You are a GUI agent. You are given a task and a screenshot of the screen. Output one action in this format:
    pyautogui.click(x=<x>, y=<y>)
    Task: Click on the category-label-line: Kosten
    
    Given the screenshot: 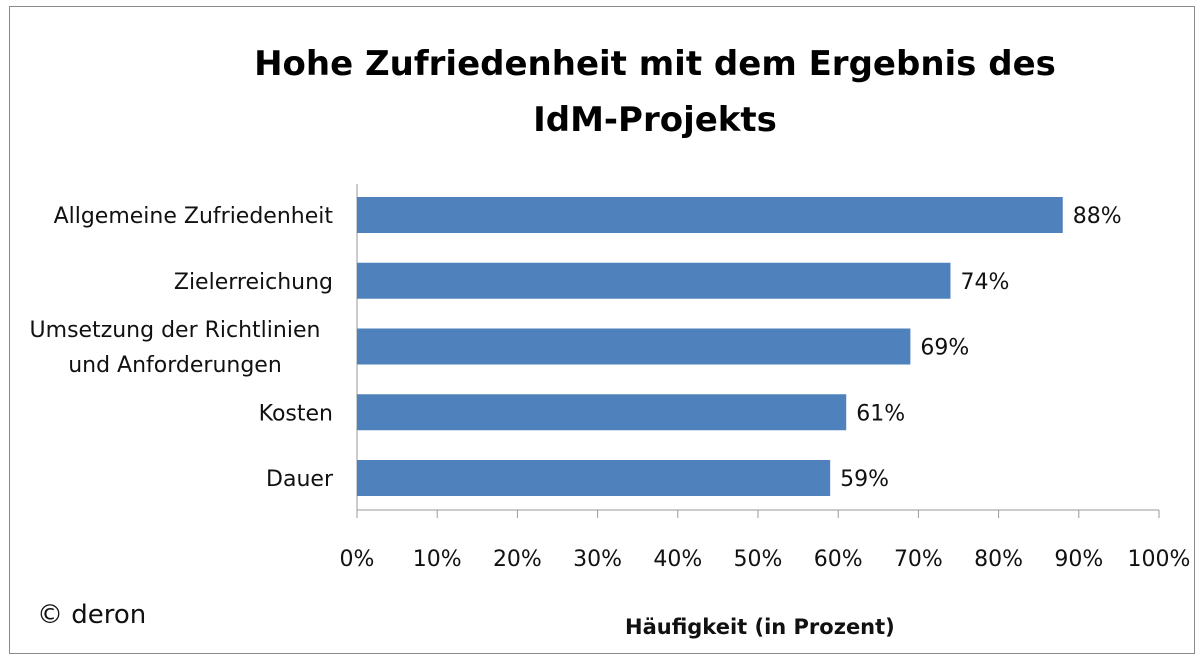 What is the action you would take?
    pyautogui.click(x=296, y=413)
    